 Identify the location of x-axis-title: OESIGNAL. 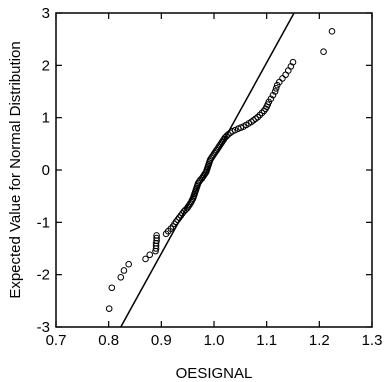
(214, 373).